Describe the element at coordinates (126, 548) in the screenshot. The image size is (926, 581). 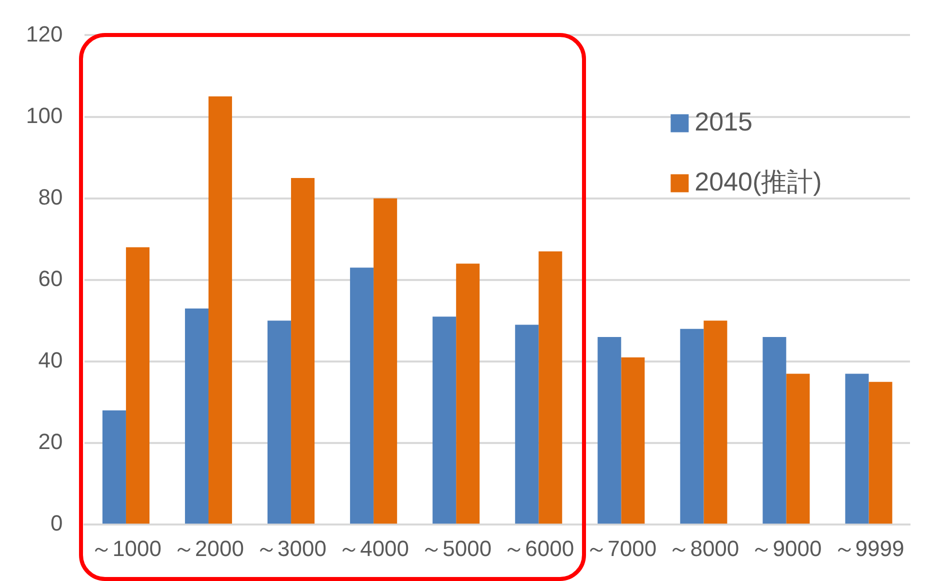
I see `x-tick-label: ～1000` at that location.